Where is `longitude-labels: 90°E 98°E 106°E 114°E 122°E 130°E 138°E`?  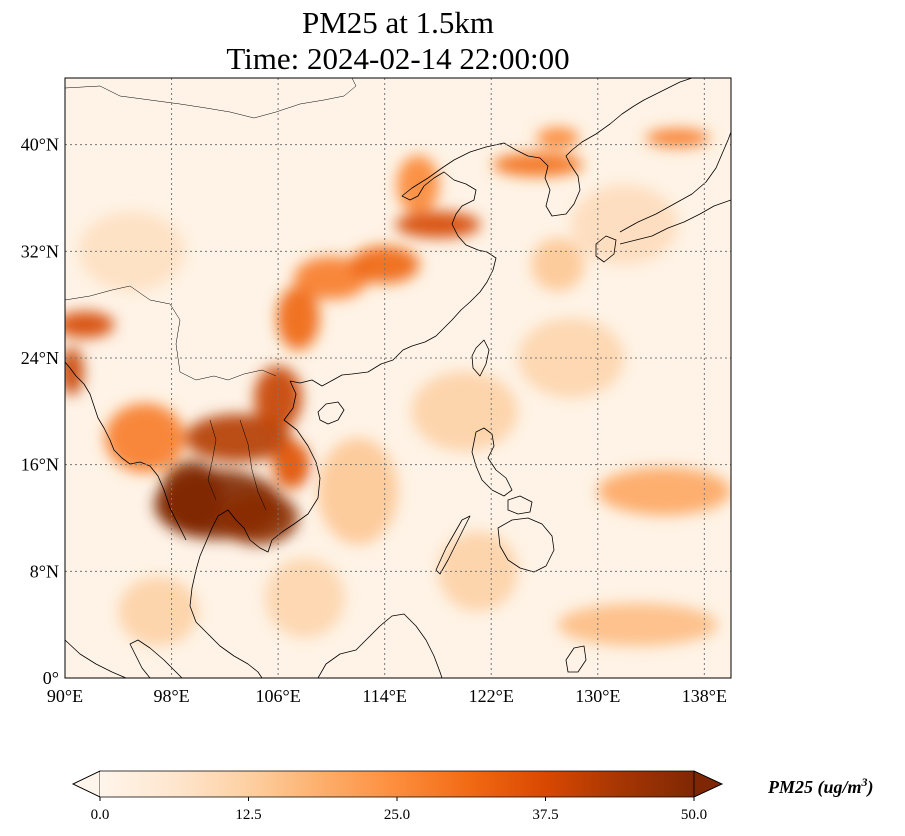
longitude-labels: 90°E 98°E 106°E 114°E 122°E 130°E 138°E is located at coordinates (387, 696).